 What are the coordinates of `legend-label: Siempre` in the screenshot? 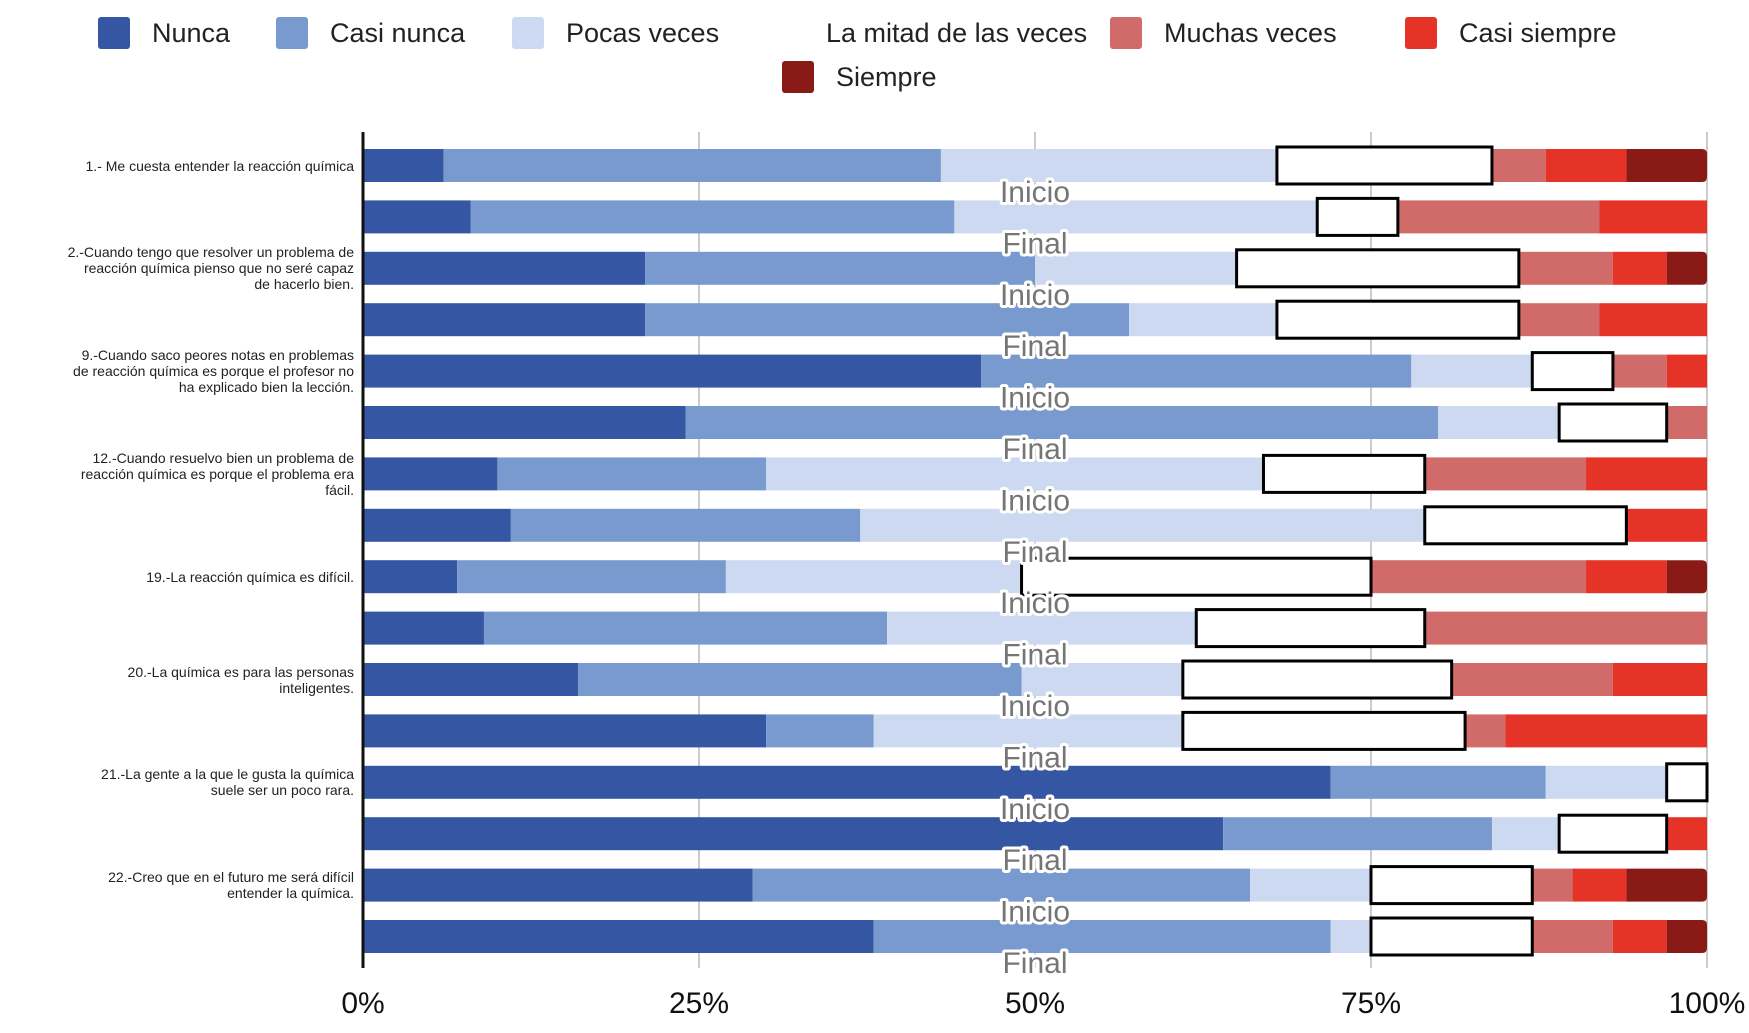 It's located at (886, 76).